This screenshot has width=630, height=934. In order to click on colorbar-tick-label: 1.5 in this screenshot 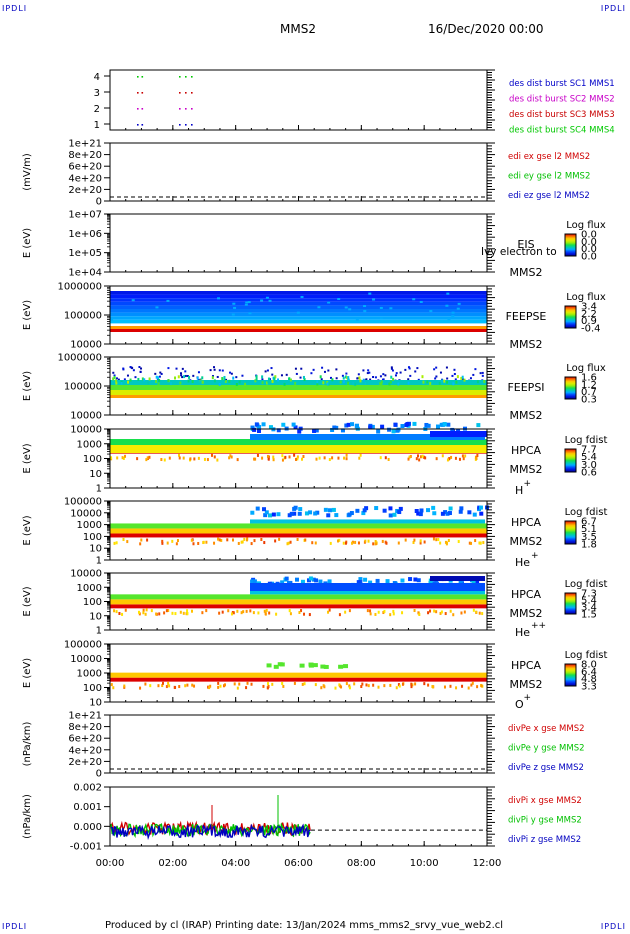, I will do `click(589, 615)`.